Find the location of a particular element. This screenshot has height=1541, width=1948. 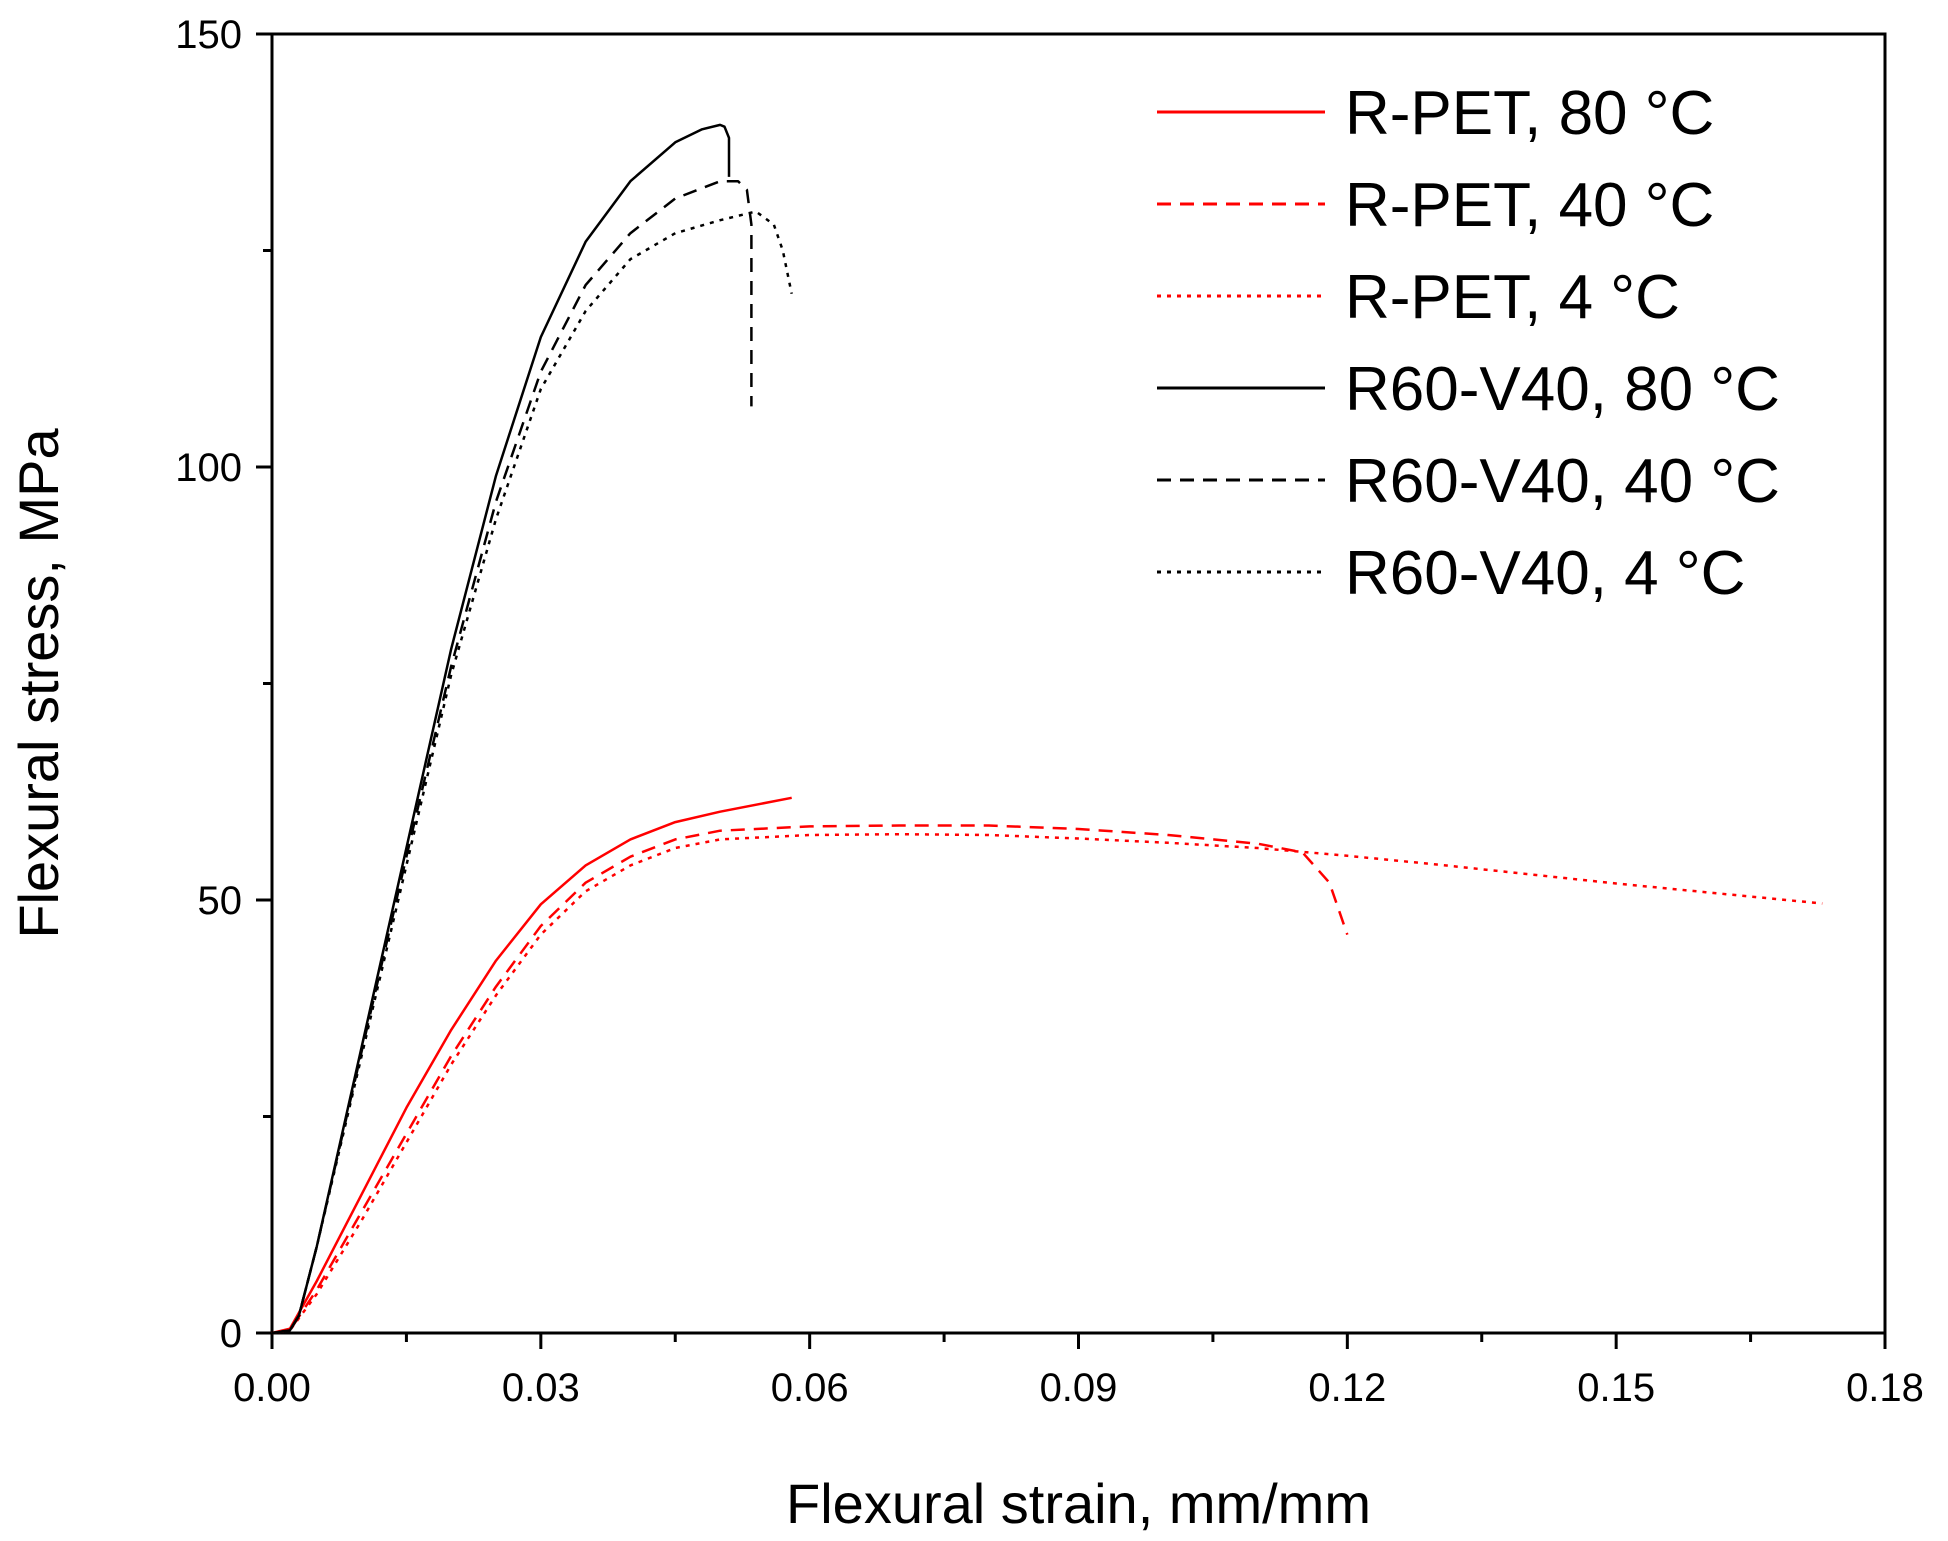

y-tick-label: 150 is located at coordinates (208, 35).